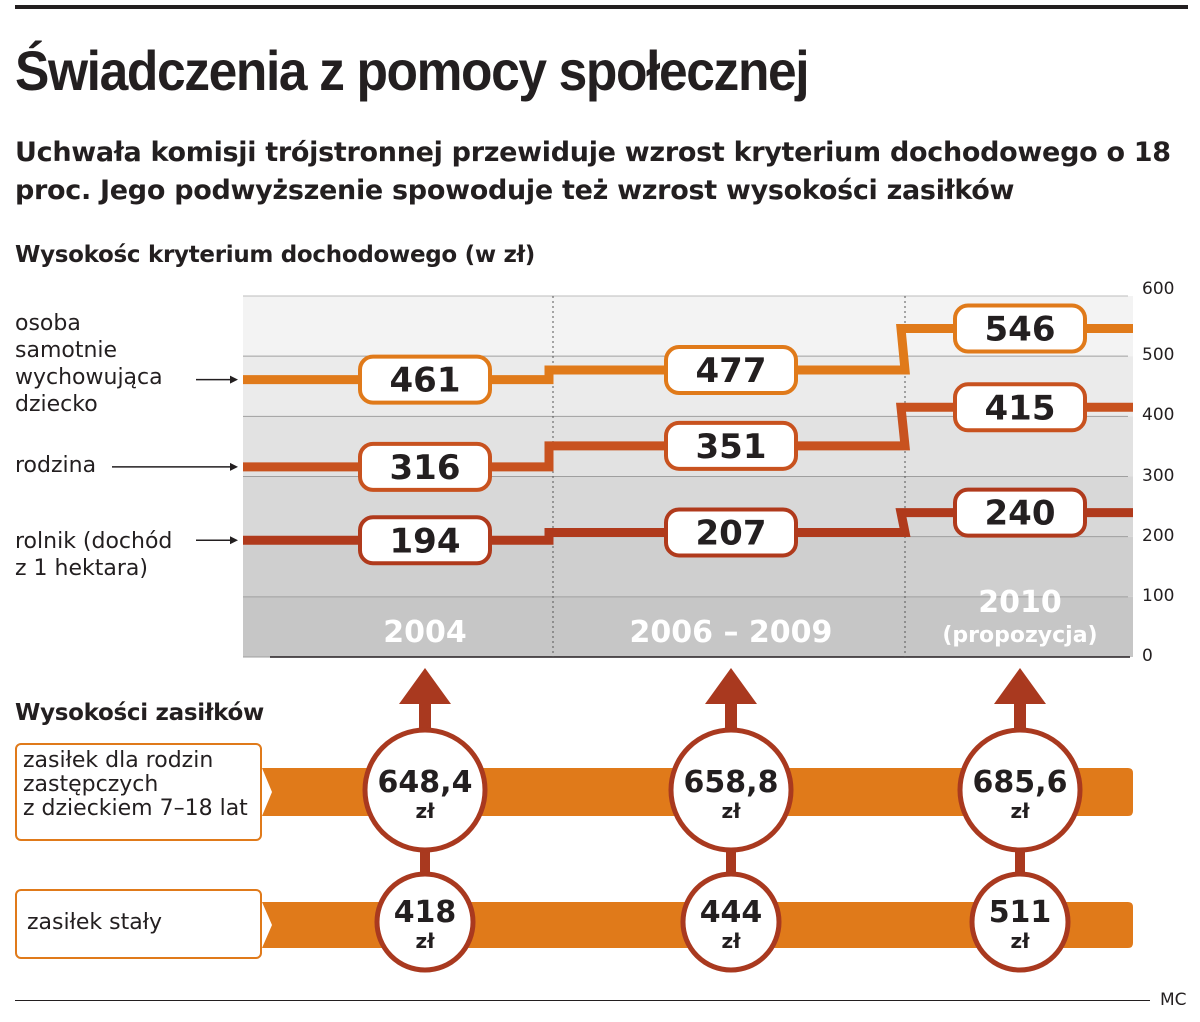  What do you see at coordinates (1020, 602) in the screenshot?
I see `category-label: 2010` at bounding box center [1020, 602].